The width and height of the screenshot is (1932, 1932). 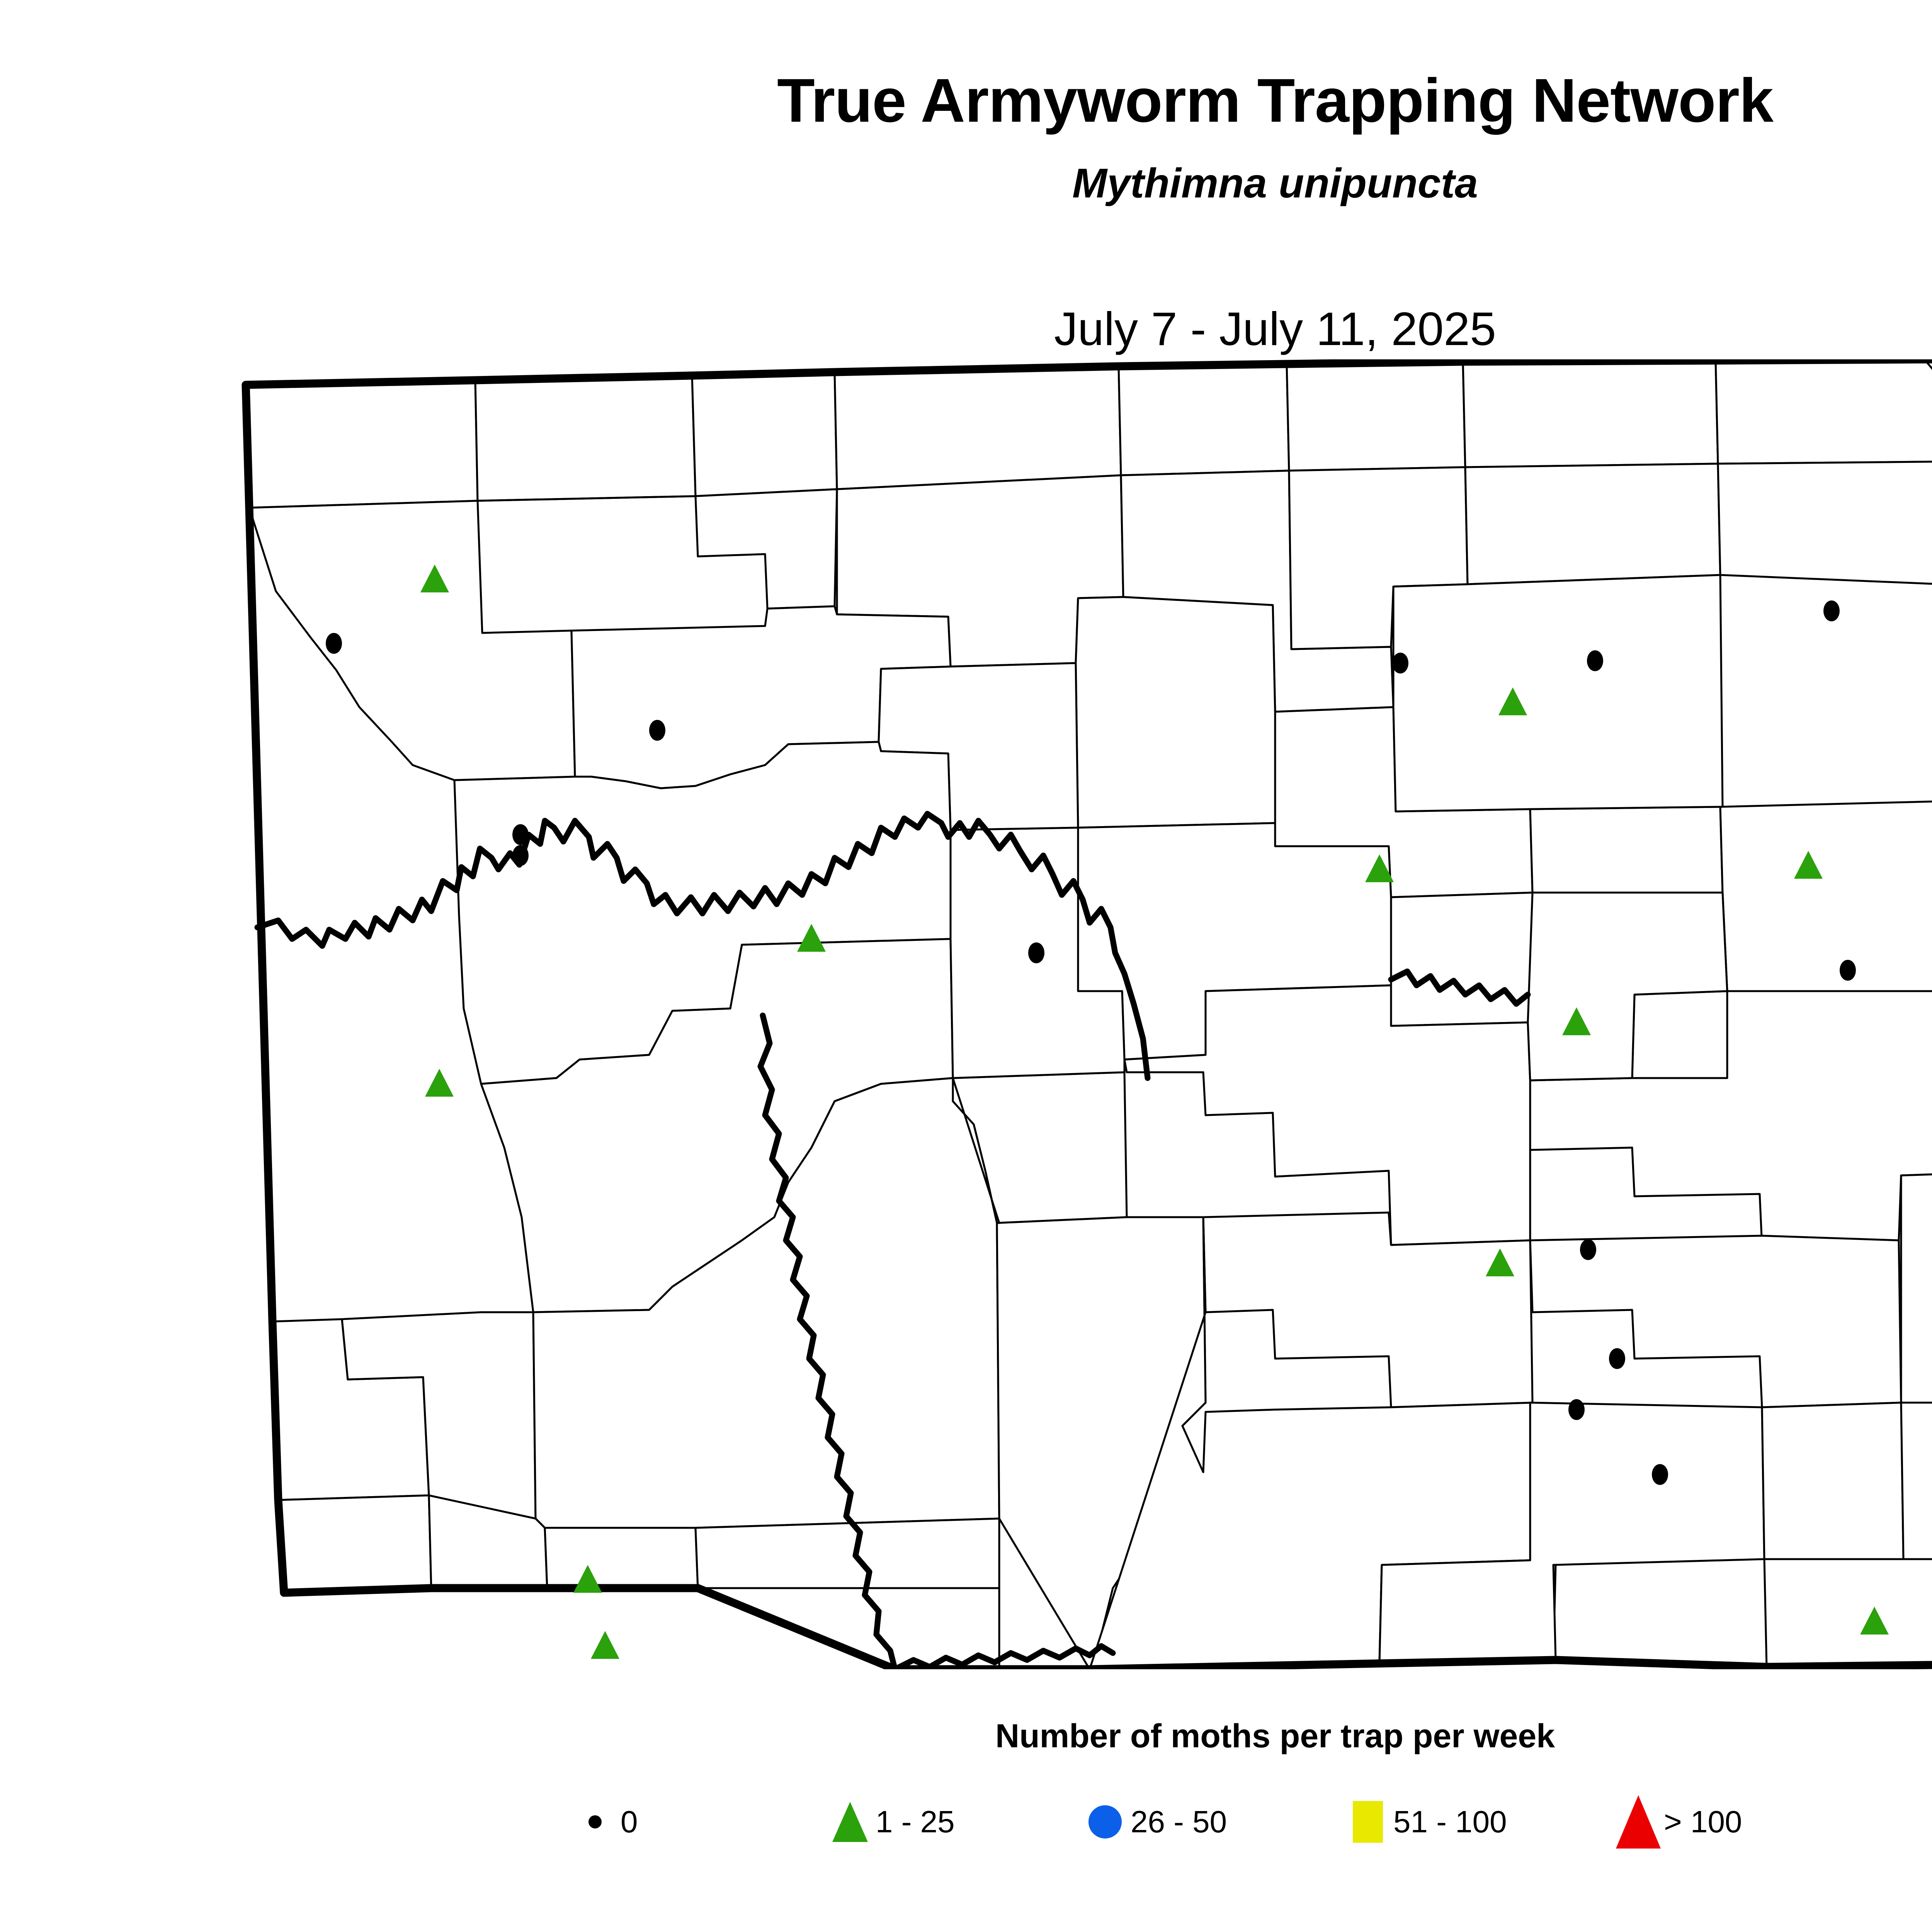 What do you see at coordinates (1715, 1321) in the screenshot?
I see `county-logan` at bounding box center [1715, 1321].